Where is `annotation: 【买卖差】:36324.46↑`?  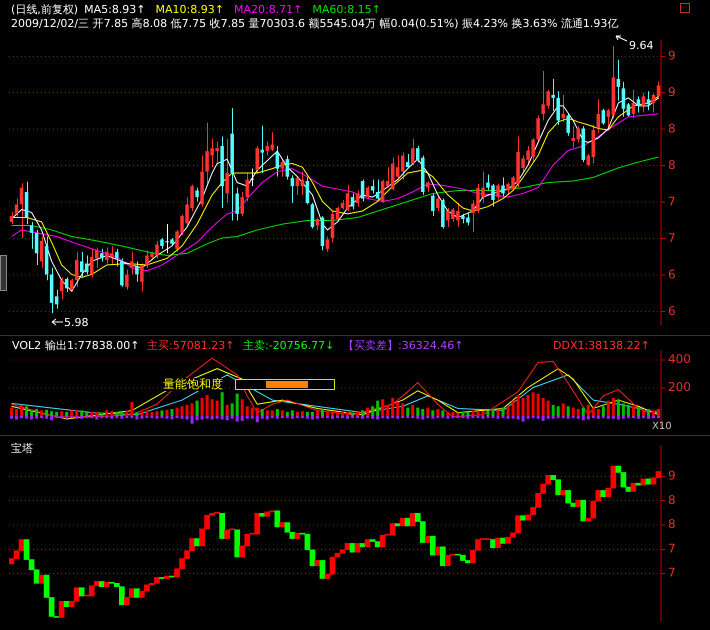
annotation: 【买卖差】:36324.46↑ is located at coordinates (403, 345).